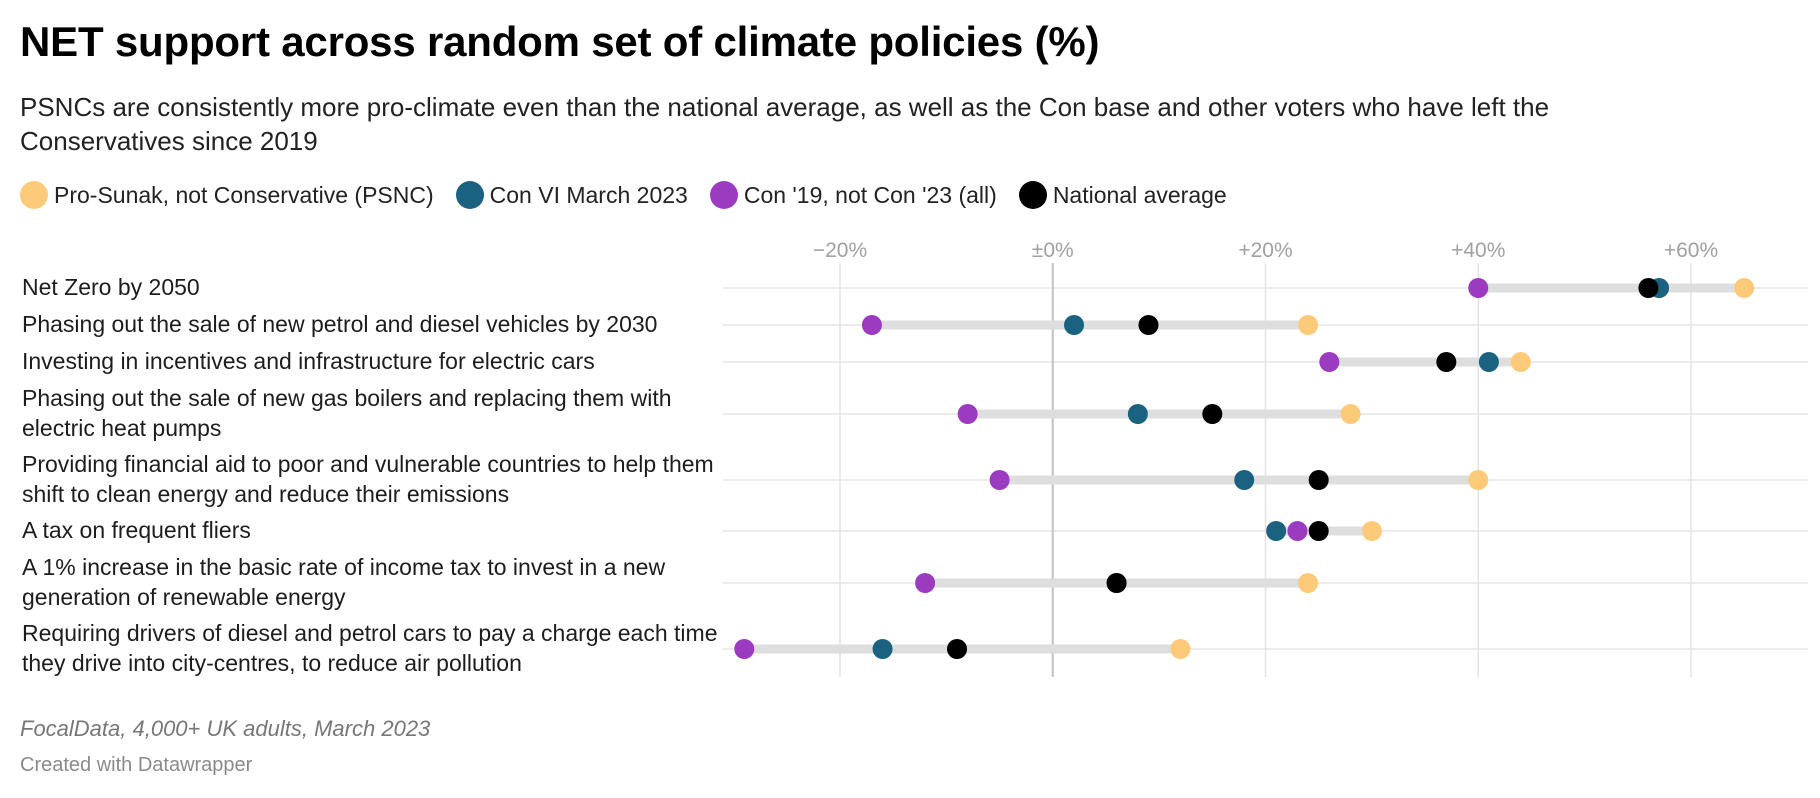 The height and width of the screenshot is (798, 1820). Describe the element at coordinates (1212, 414) in the screenshot. I see `dot-row3-series3` at that location.